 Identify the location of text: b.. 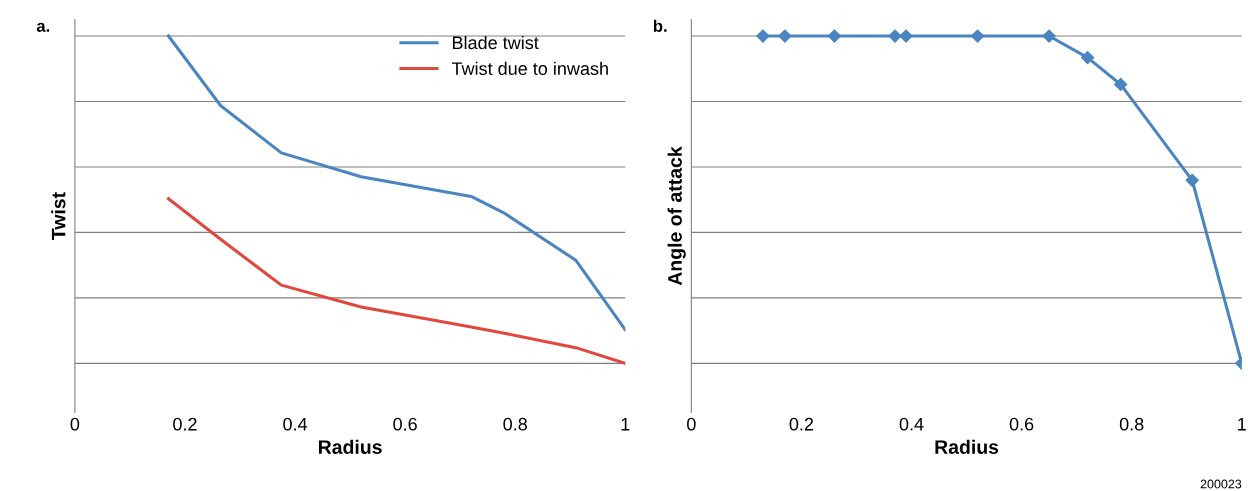
(660, 25).